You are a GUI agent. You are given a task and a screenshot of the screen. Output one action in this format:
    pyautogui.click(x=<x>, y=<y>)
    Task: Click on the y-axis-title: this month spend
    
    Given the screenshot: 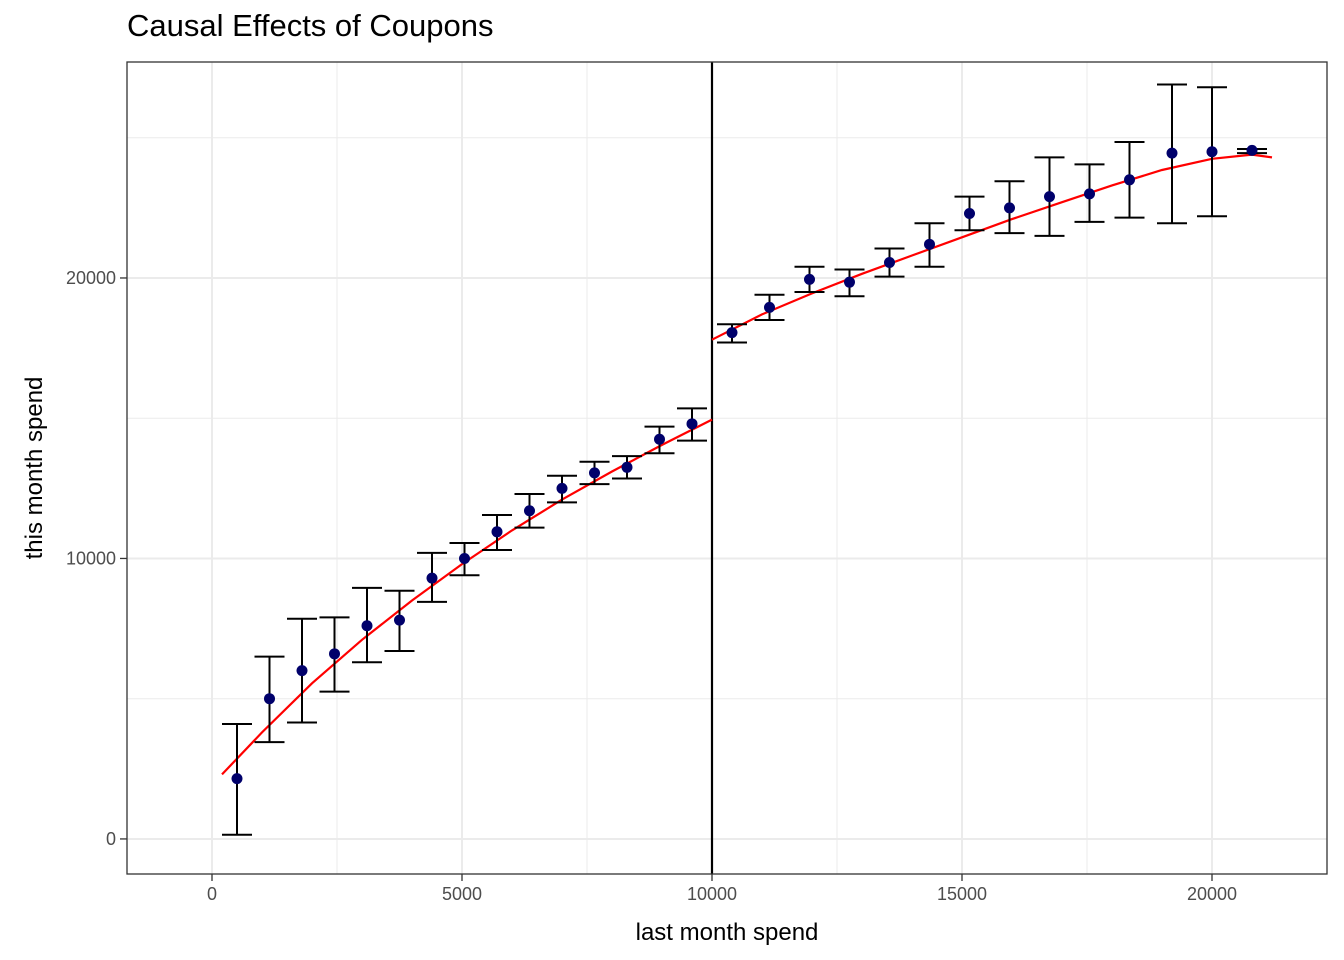 What is the action you would take?
    pyautogui.click(x=34, y=468)
    